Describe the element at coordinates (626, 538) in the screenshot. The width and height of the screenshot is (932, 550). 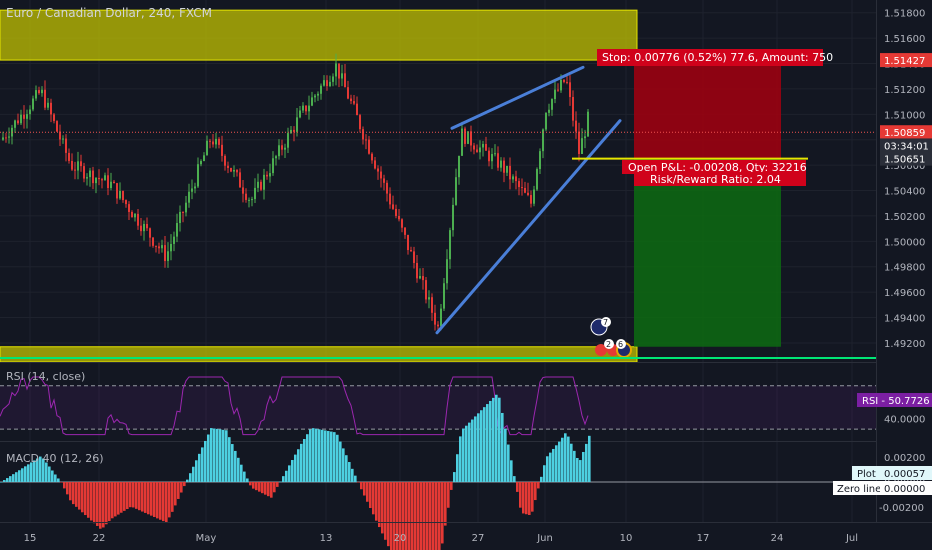
I see `time-axis-tick: 10` at that location.